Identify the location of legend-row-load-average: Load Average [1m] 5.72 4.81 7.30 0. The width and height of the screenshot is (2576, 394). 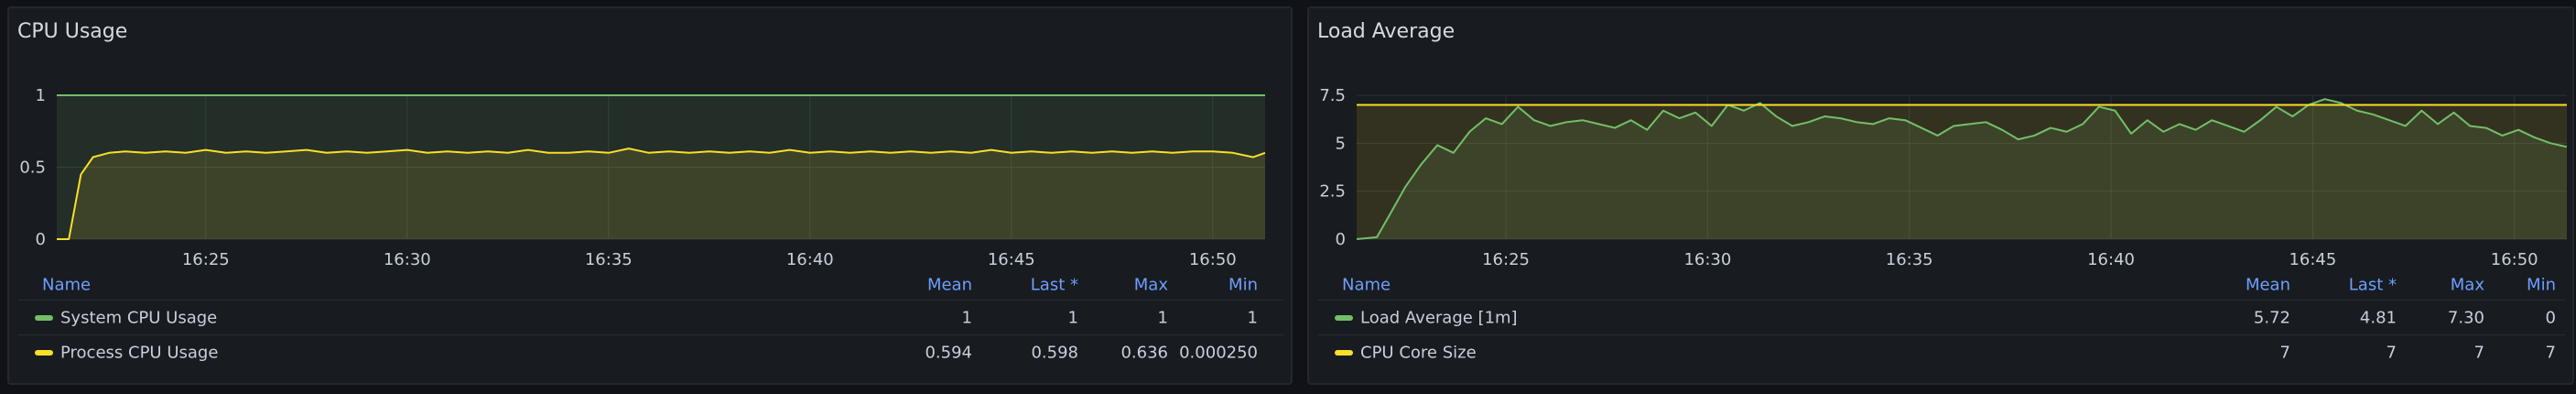
(1942, 318).